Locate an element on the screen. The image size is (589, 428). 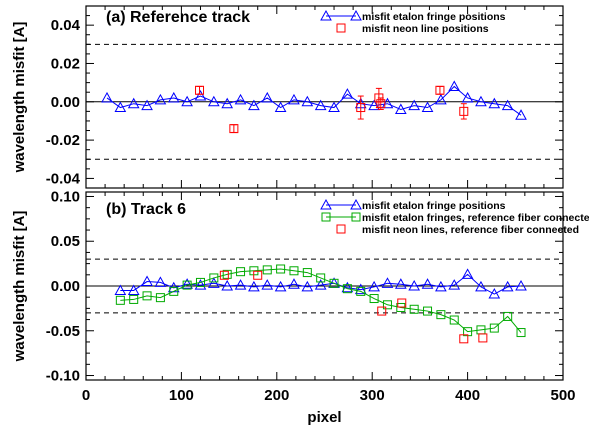
x-tick-label: 500 is located at coordinates (562, 395).